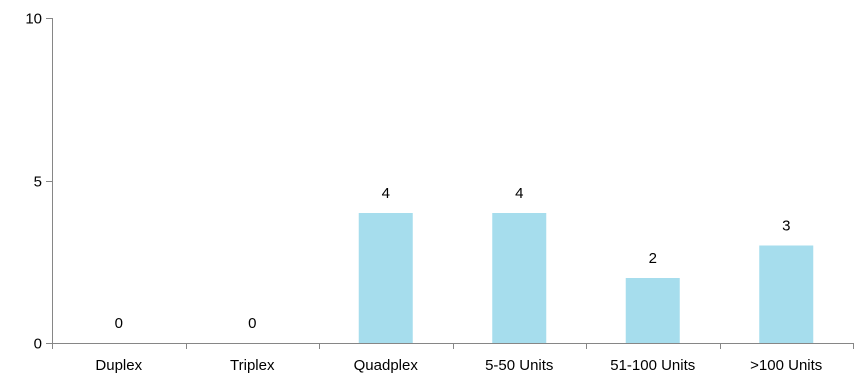 This screenshot has height=381, width=863. What do you see at coordinates (653, 258) in the screenshot?
I see `data-label: 2` at bounding box center [653, 258].